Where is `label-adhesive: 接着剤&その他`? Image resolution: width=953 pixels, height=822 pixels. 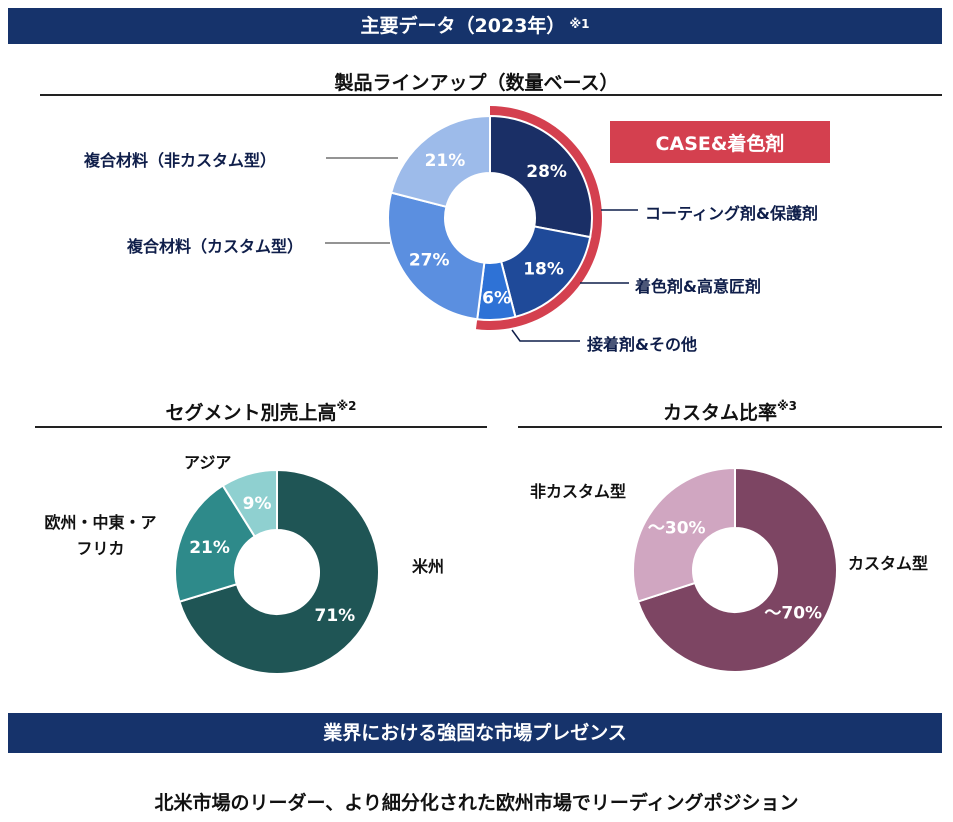 label-adhesive: 接着剤&その他 is located at coordinates (642, 344).